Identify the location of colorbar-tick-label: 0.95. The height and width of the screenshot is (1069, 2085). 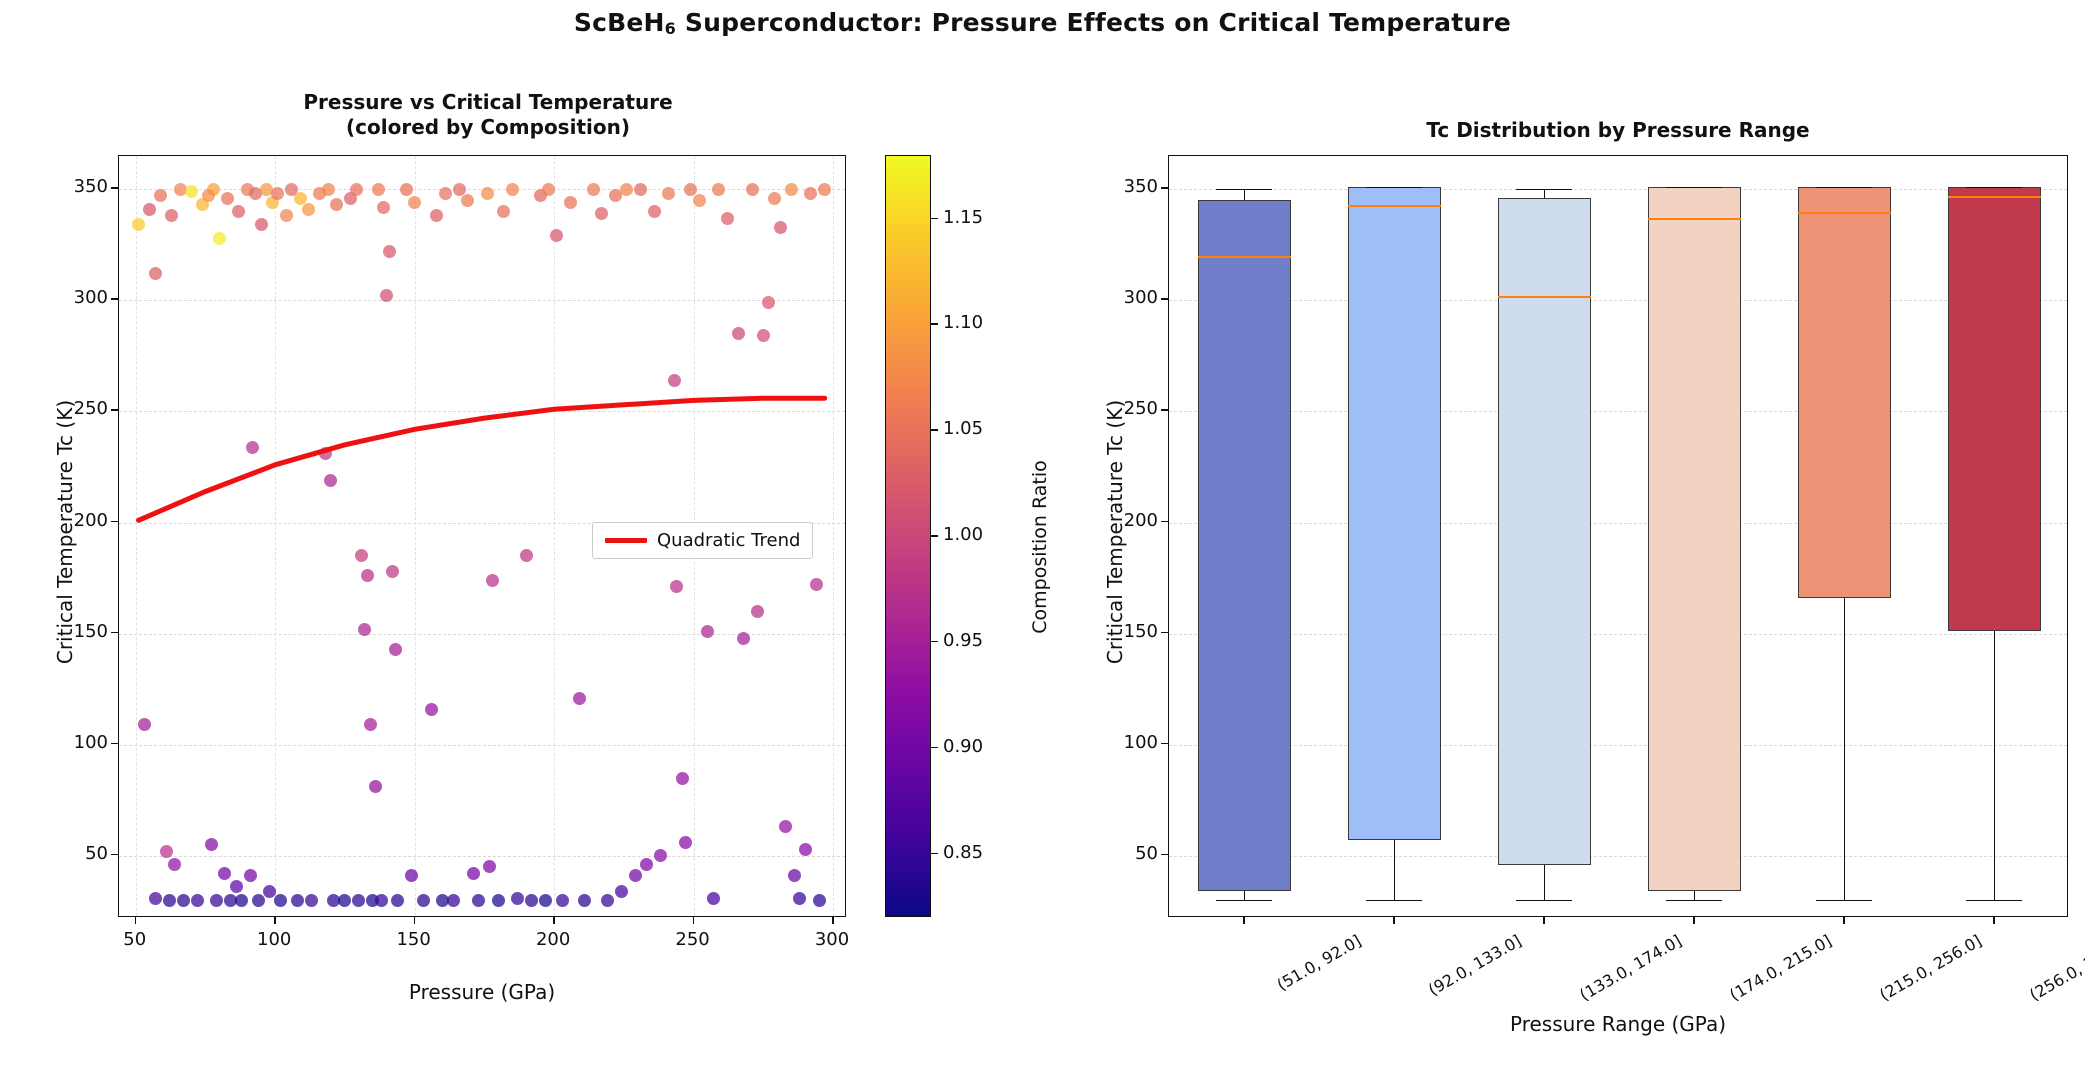
(963, 640).